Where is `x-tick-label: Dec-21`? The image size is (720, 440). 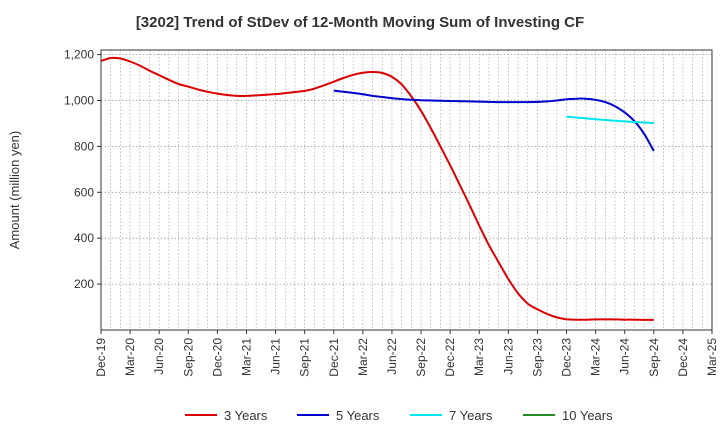
x-tick-label: Dec-21 is located at coordinates (334, 357).